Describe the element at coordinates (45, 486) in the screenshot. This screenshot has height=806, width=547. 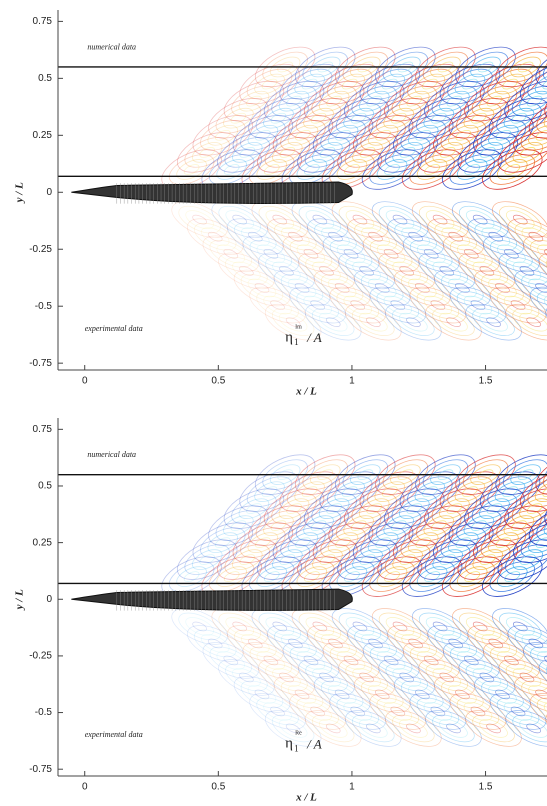
I see `y-tick-label: 0.5` at that location.